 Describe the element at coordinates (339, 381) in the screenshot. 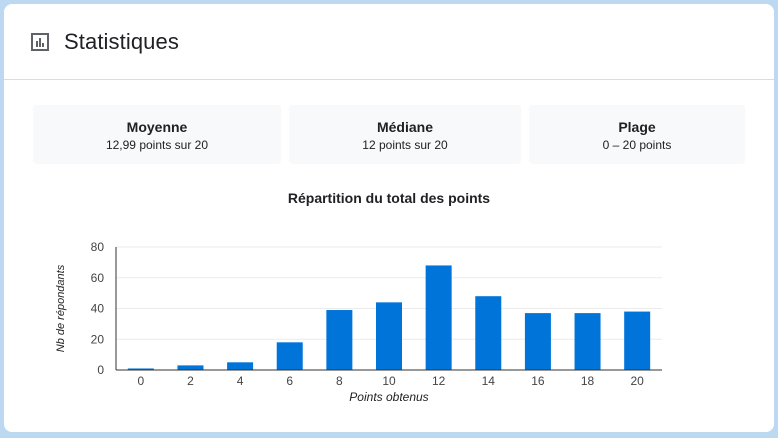

I see `x-tick-label: 8` at that location.